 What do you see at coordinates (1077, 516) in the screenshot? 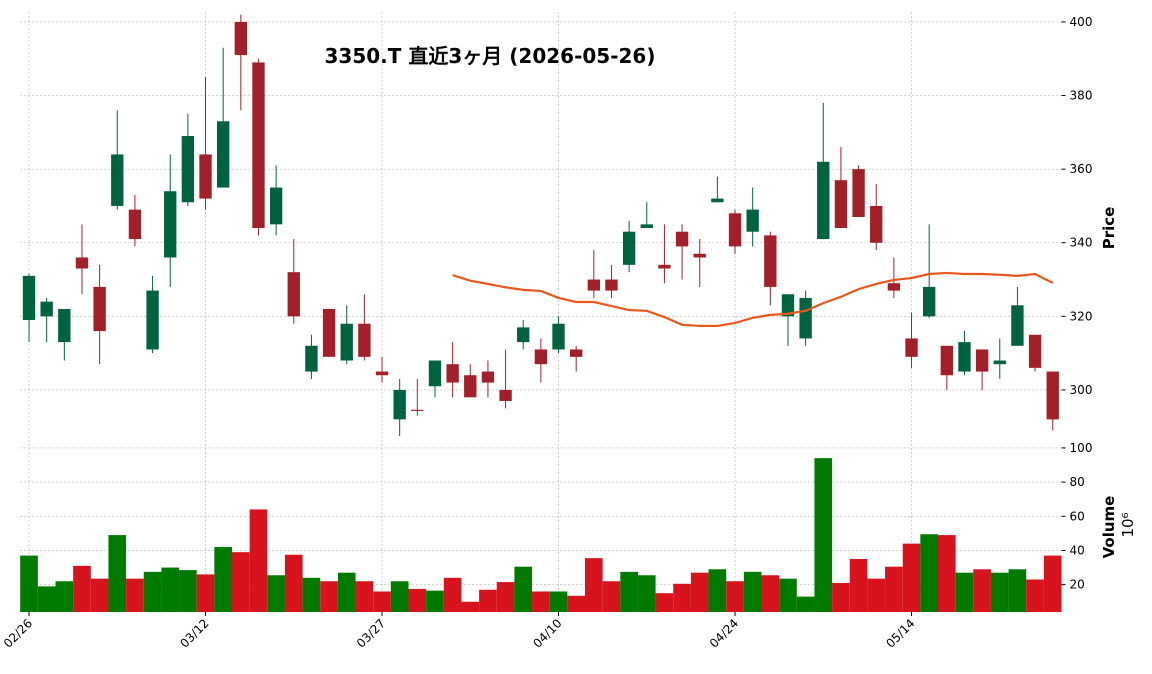
I see `y-tick-label: 60` at bounding box center [1077, 516].